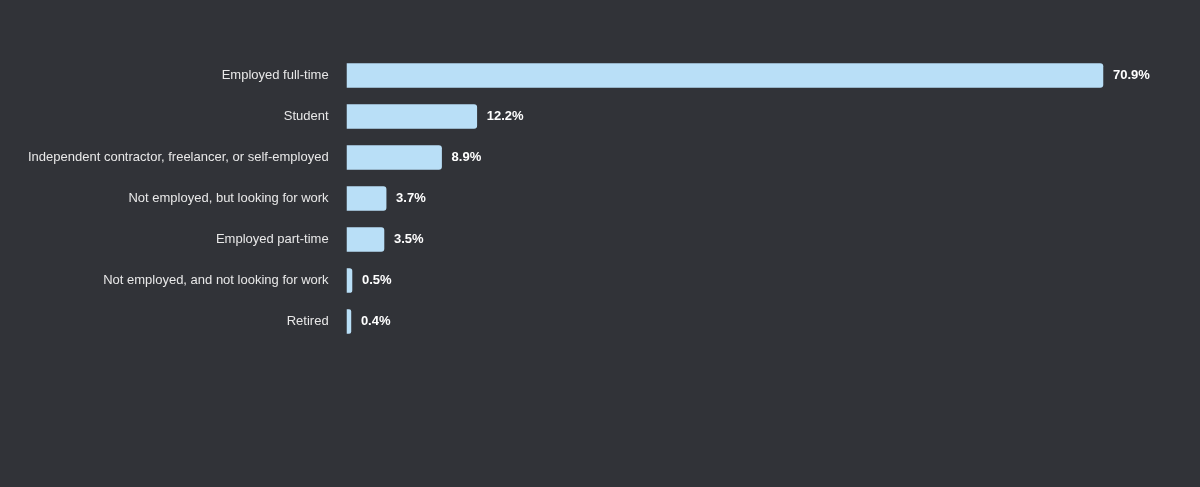 This screenshot has width=1200, height=487. I want to click on y-tick-label: Not employed, but looking for work, so click(229, 198).